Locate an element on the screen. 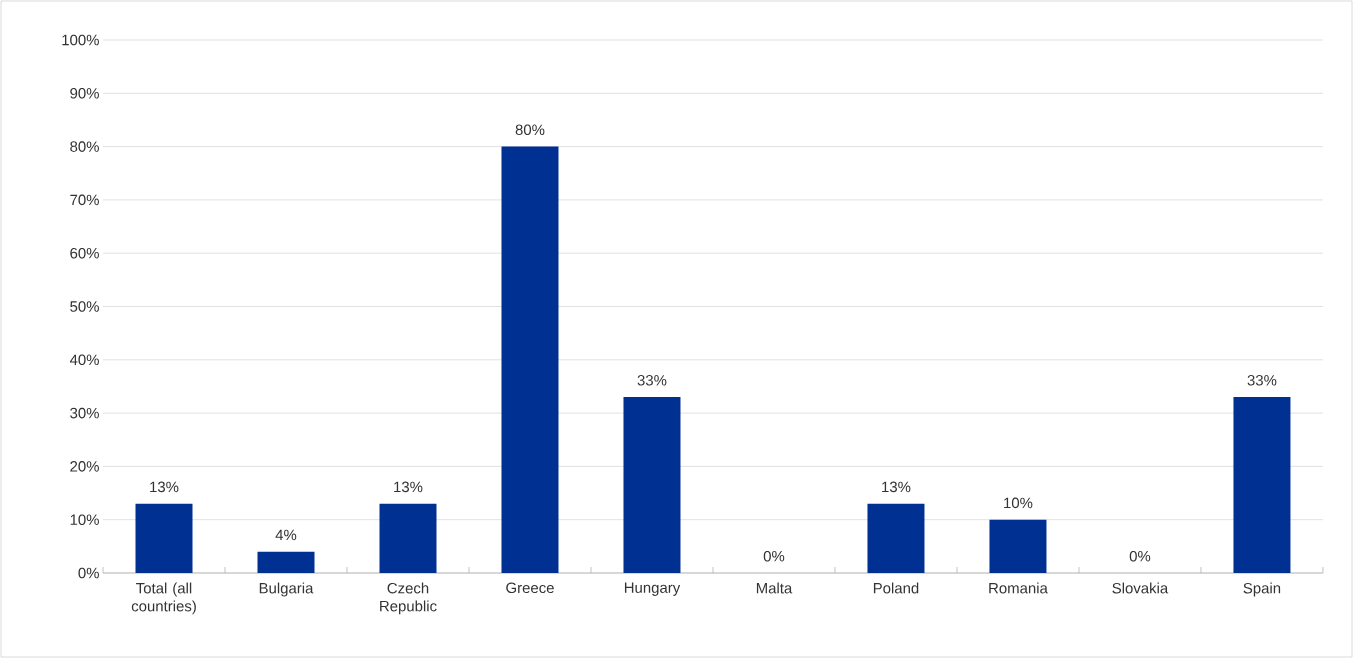 Image resolution: width=1353 pixels, height=658 pixels. y-tick-label: 80% is located at coordinates (84, 146).